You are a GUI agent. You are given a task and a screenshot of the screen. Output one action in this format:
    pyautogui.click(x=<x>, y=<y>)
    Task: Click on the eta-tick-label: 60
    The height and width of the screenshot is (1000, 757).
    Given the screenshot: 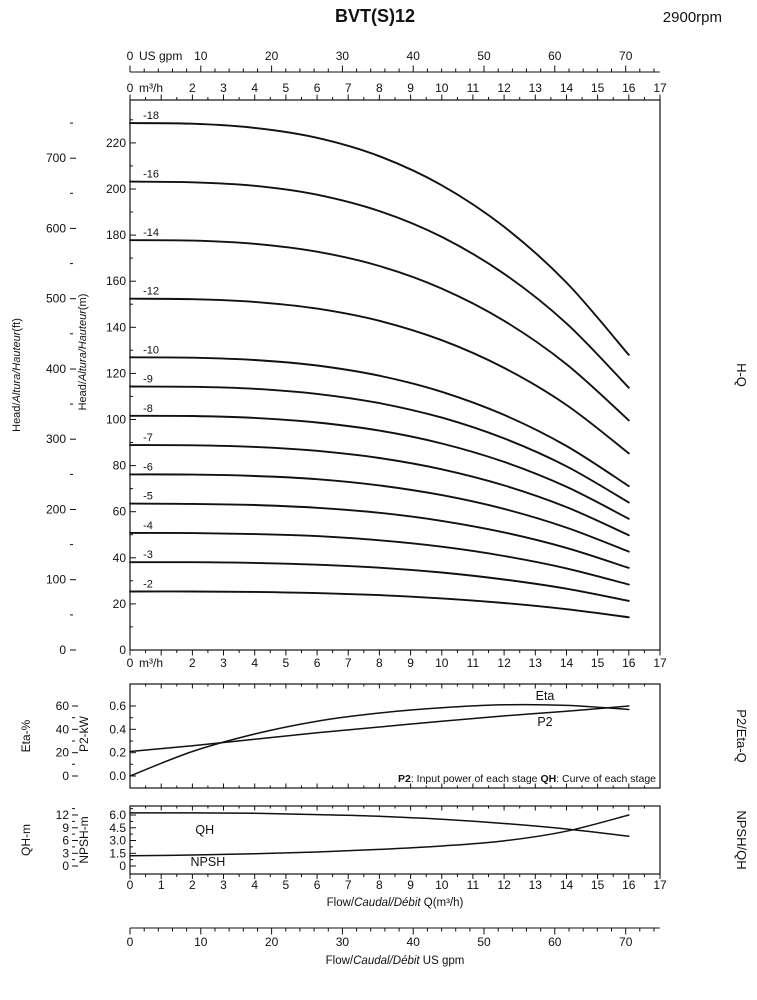 What is the action you would take?
    pyautogui.click(x=63, y=706)
    